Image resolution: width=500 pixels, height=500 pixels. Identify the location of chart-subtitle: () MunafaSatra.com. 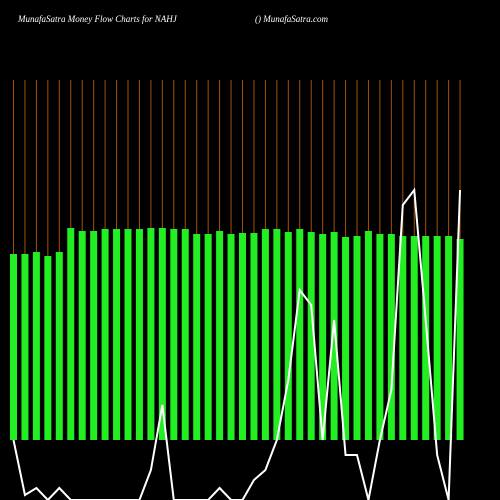
(291, 19).